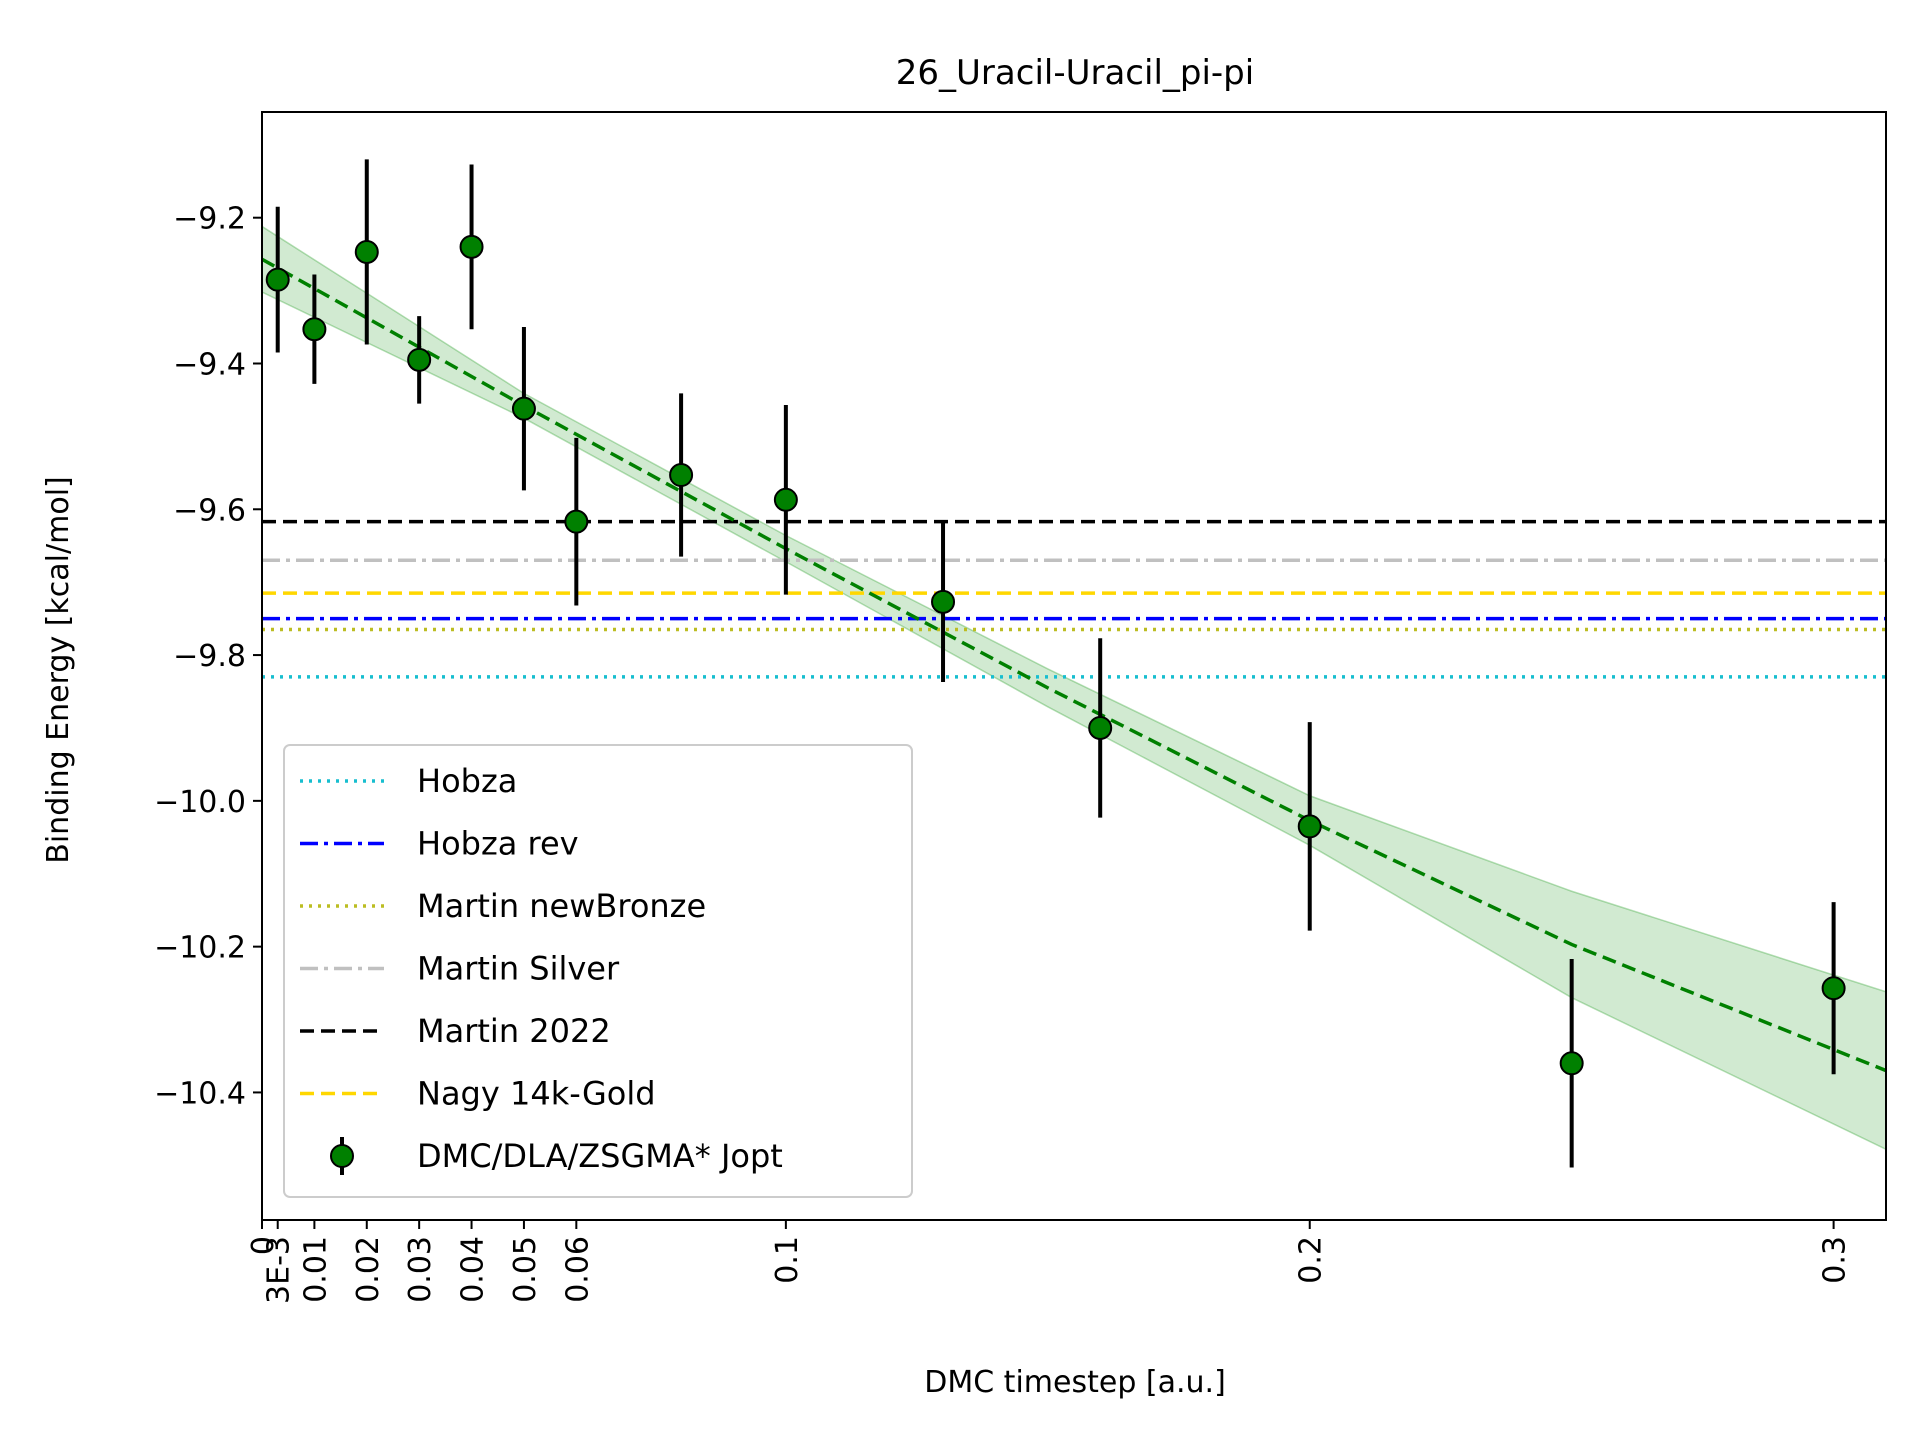 The height and width of the screenshot is (1440, 1920). What do you see at coordinates (420, 1269) in the screenshot?
I see `x-tick-label: 0.03` at bounding box center [420, 1269].